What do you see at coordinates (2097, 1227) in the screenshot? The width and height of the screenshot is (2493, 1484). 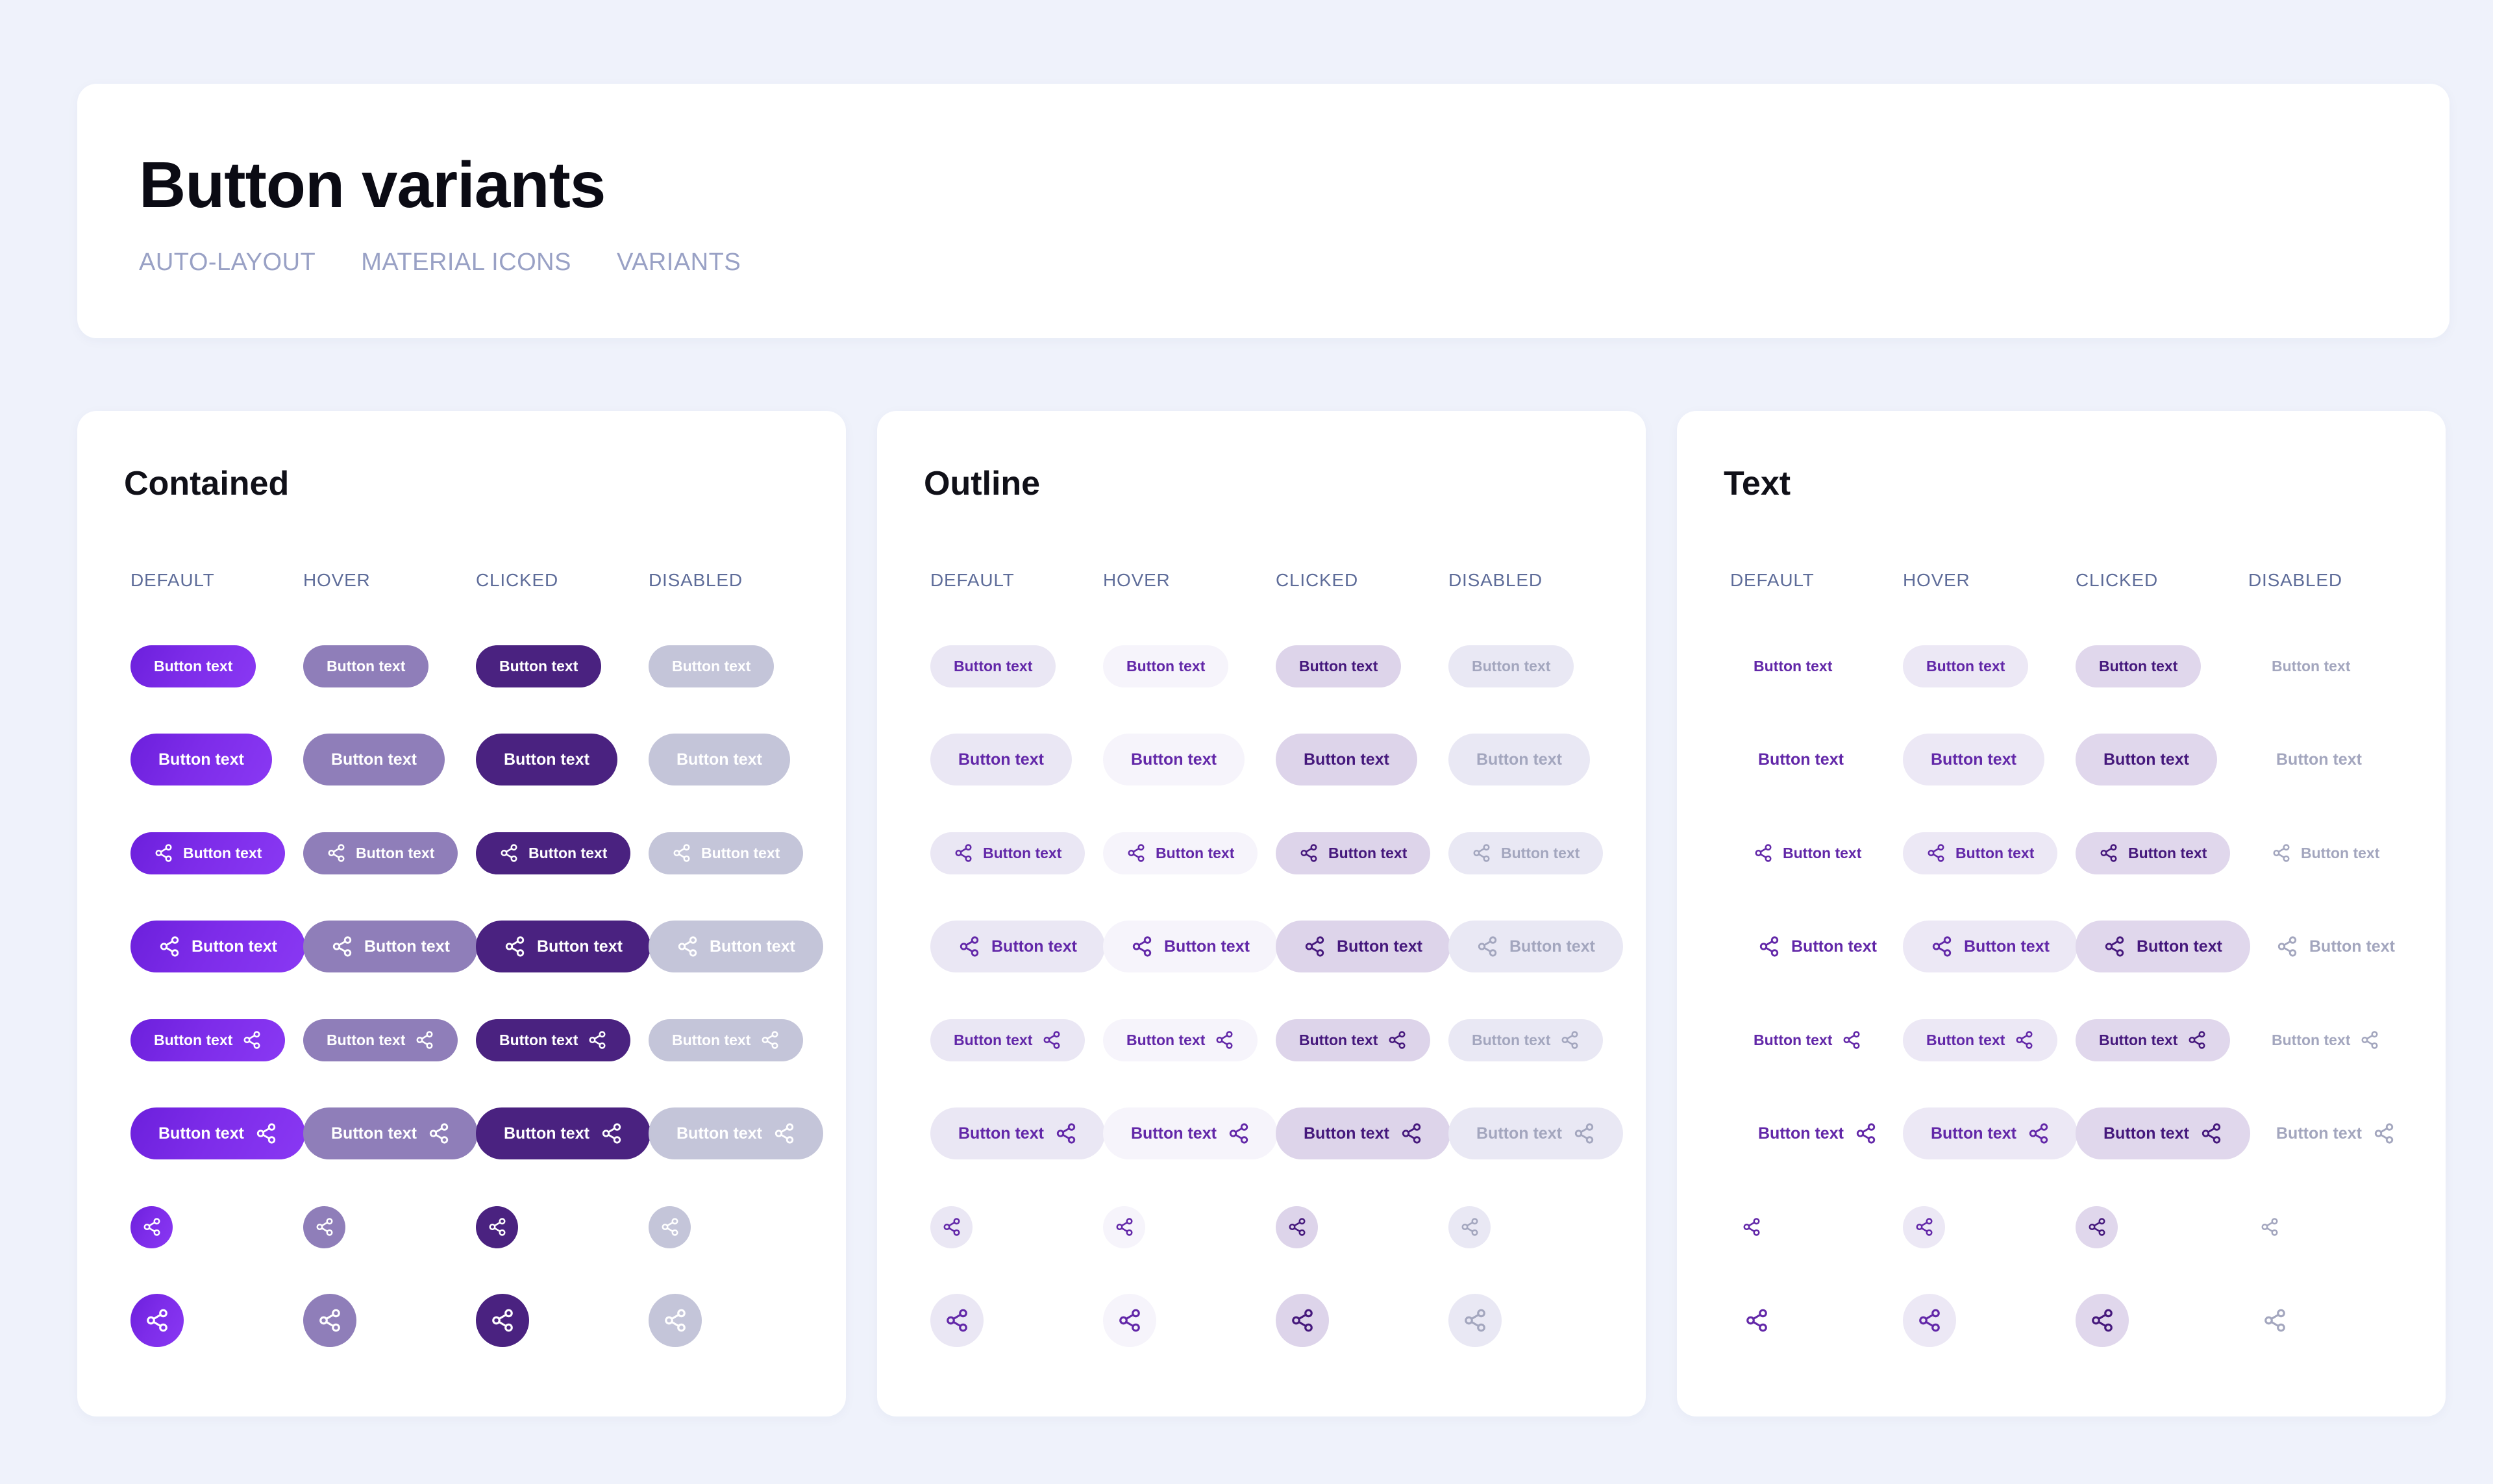 I see `text-clicked-sm-icon-only-button` at bounding box center [2097, 1227].